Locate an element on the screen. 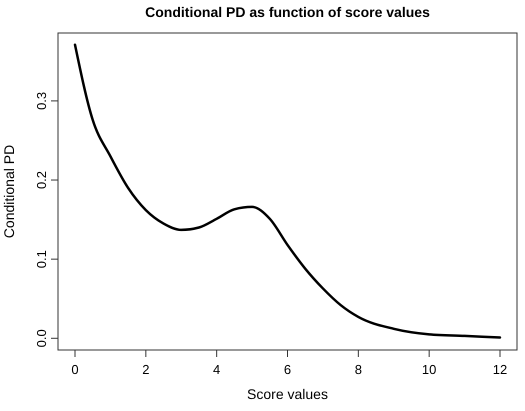 This screenshot has width=525, height=411. x-tick-label: 0 is located at coordinates (75, 369).